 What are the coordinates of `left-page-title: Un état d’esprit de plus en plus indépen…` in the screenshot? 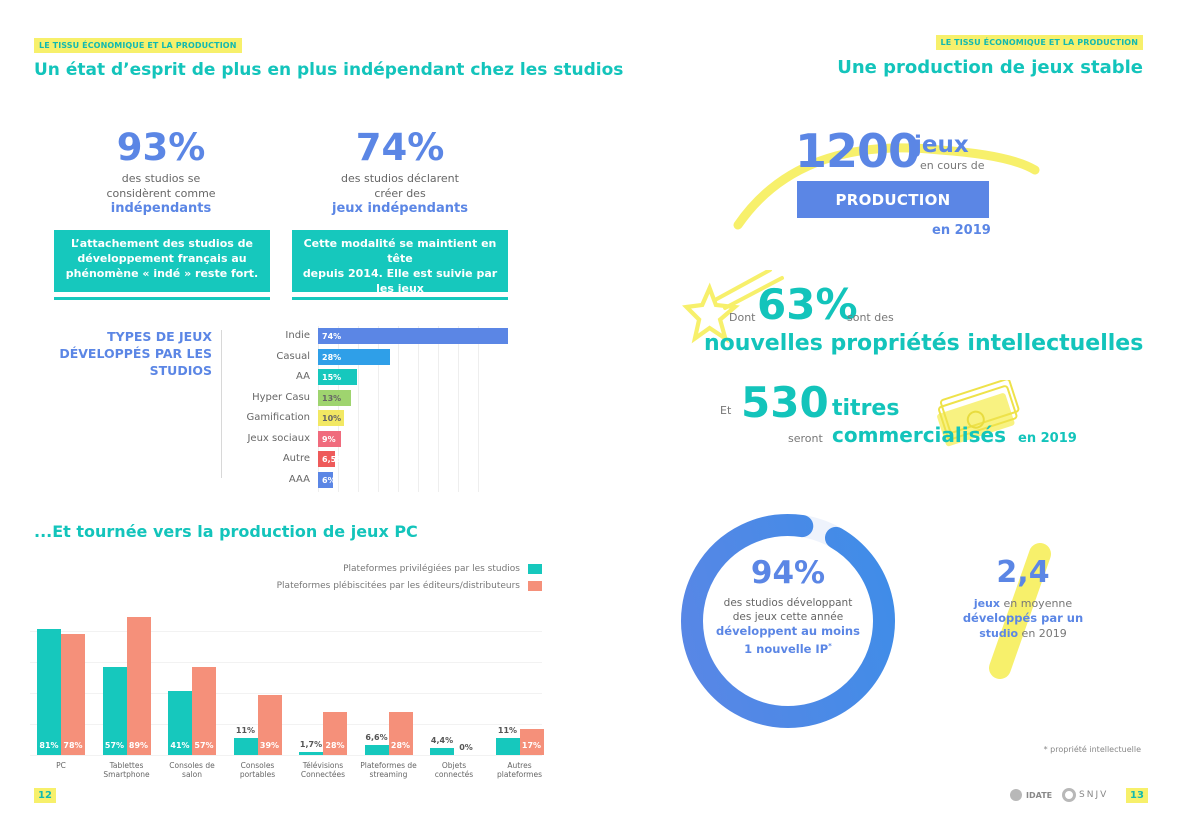 It's located at (329, 70).